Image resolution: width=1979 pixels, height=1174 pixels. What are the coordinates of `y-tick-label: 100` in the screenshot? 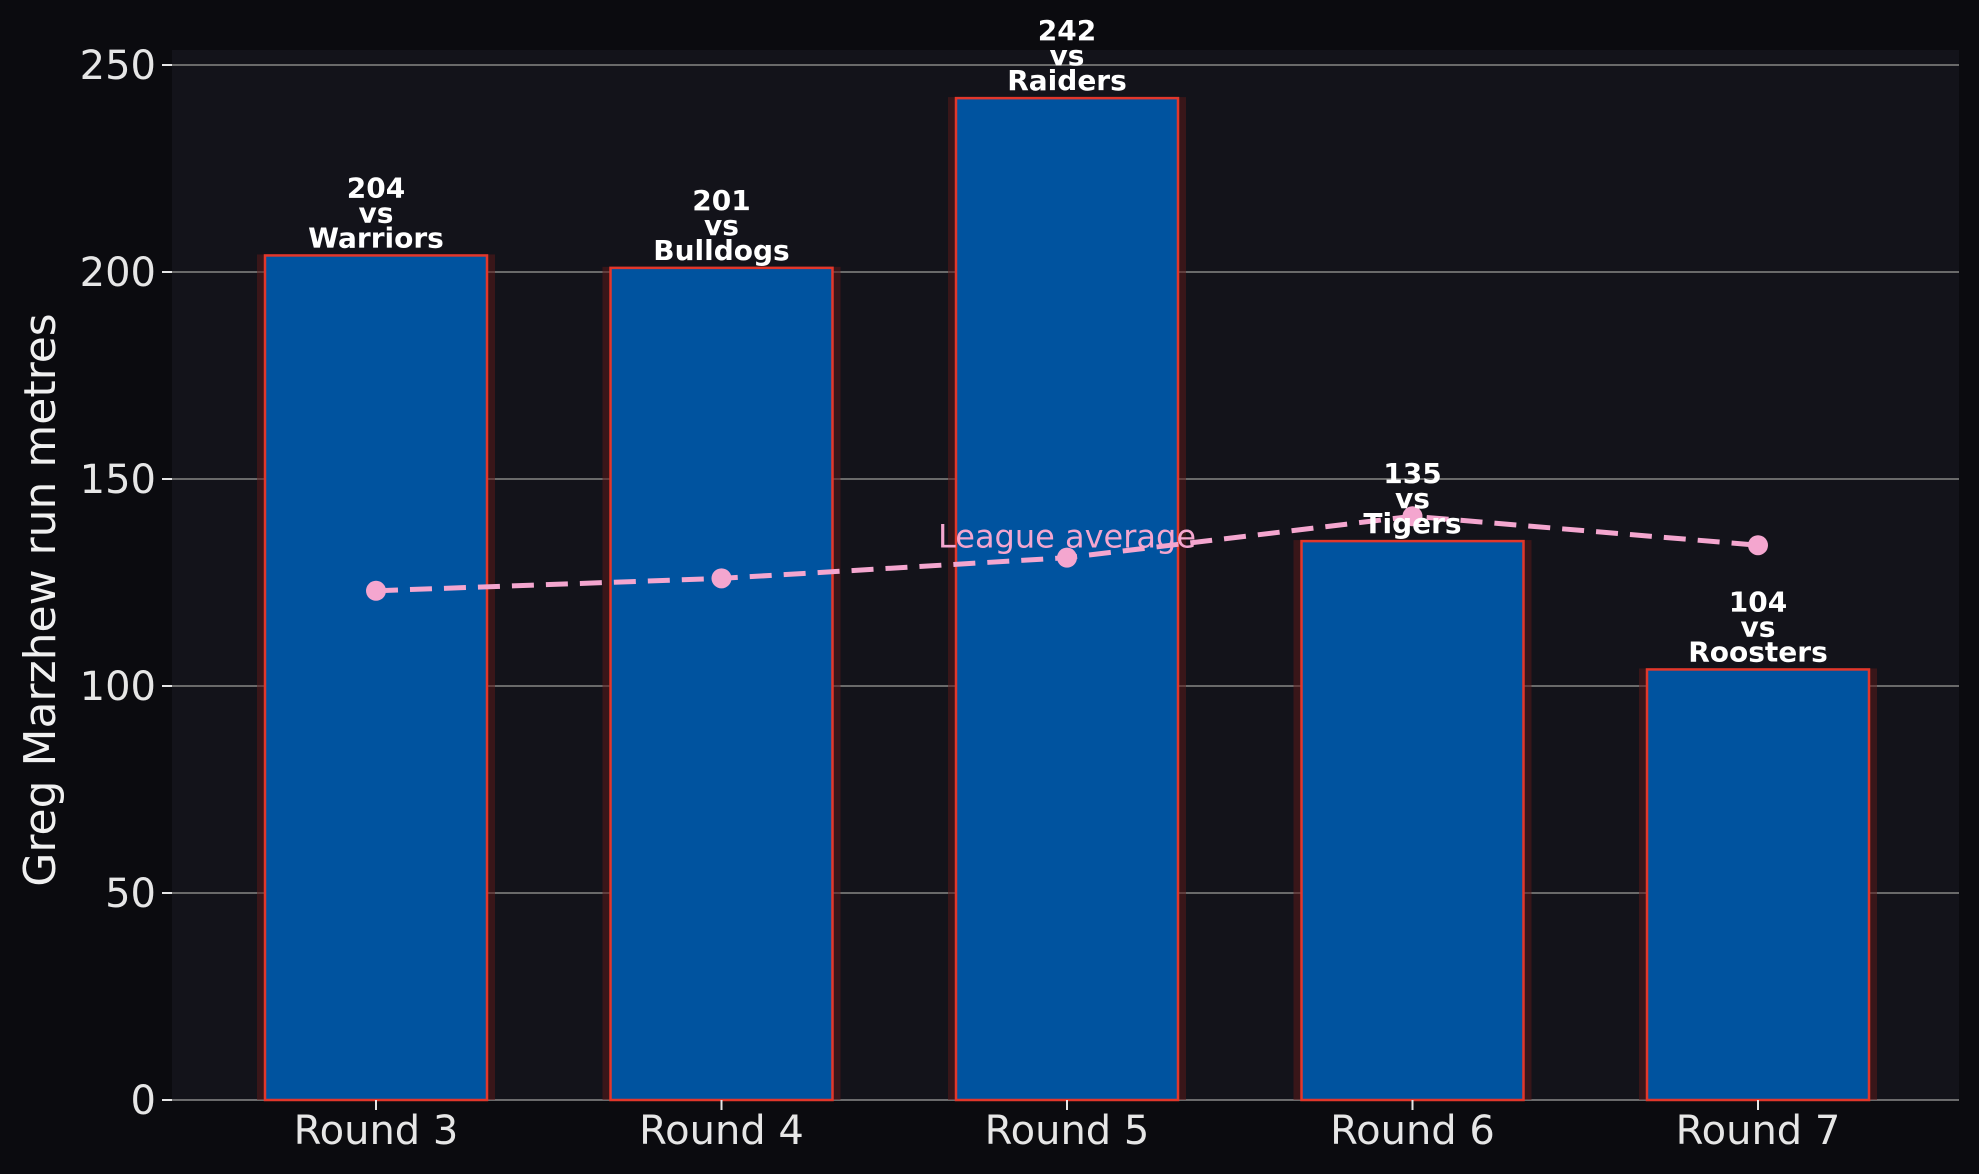 It's located at (118, 687).